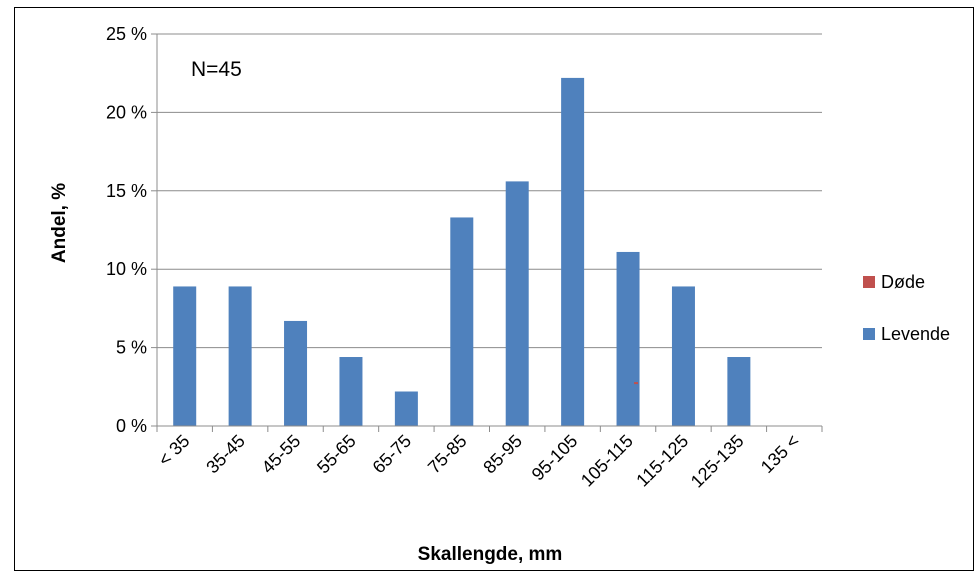 This screenshot has width=977, height=574. I want to click on x-tick-label: 95-105, so click(555, 458).